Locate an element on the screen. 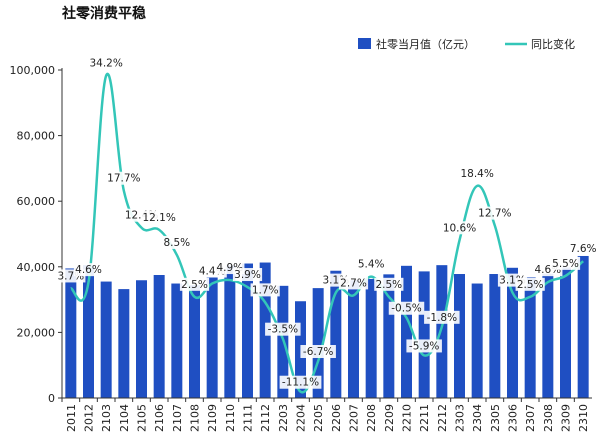 The image size is (600, 446). x-tick-label: 2210 is located at coordinates (407, 418).